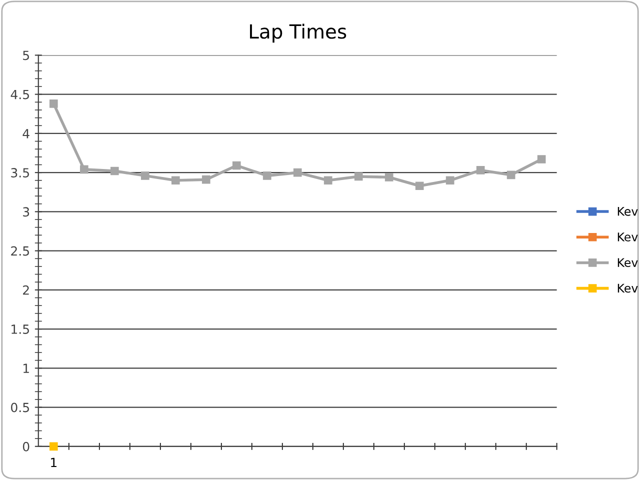  What do you see at coordinates (26, 55) in the screenshot?
I see `y-tick-label: 5` at bounding box center [26, 55].